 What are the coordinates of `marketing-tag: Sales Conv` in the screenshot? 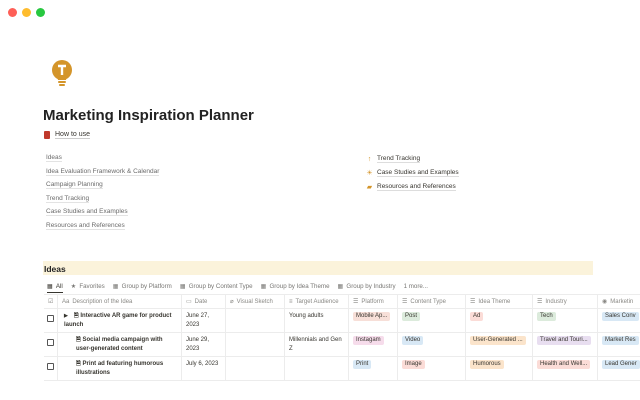 It's located at (620, 316).